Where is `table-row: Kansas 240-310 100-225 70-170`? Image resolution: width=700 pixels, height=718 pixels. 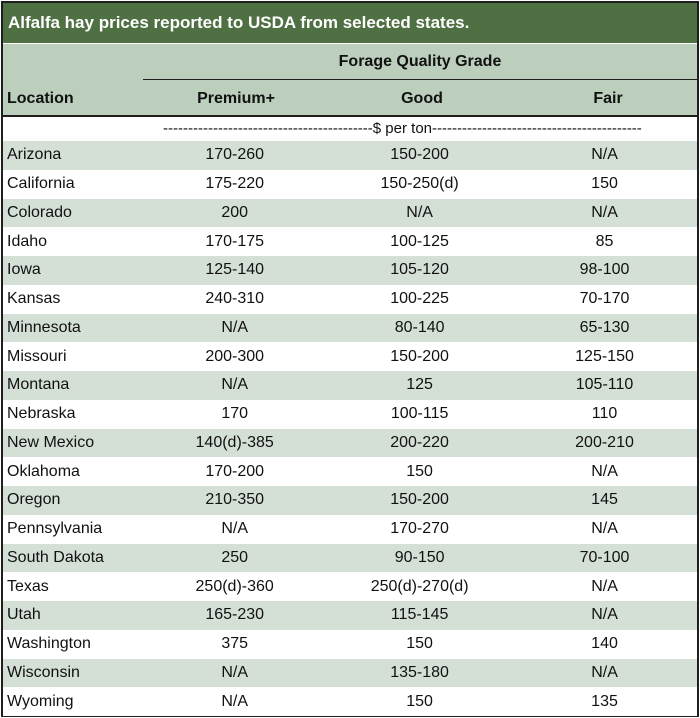
table-row: Kansas 240-310 100-225 70-170 is located at coordinates (350, 299).